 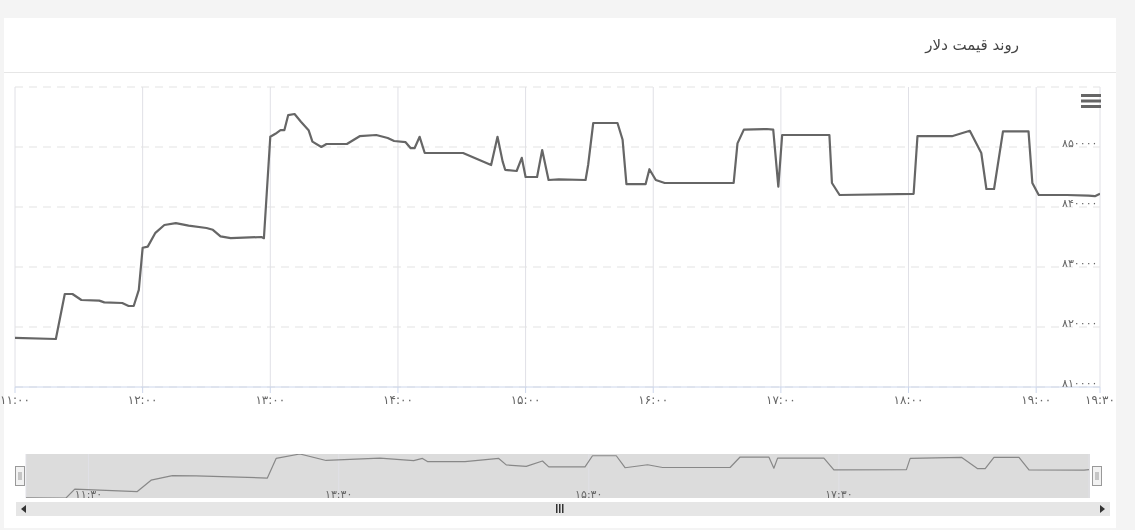 What do you see at coordinates (972, 45) in the screenshot?
I see `chart-title: روند قیمت دلار` at bounding box center [972, 45].